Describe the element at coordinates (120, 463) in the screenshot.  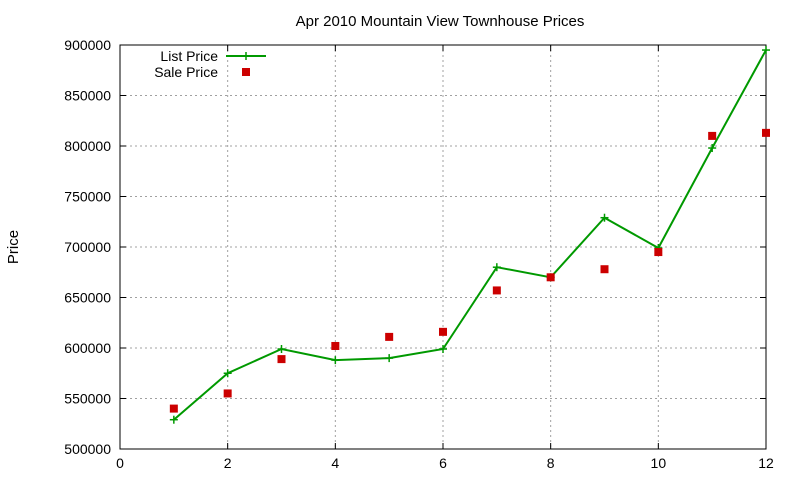
I see `x-tick-label: 0` at that location.